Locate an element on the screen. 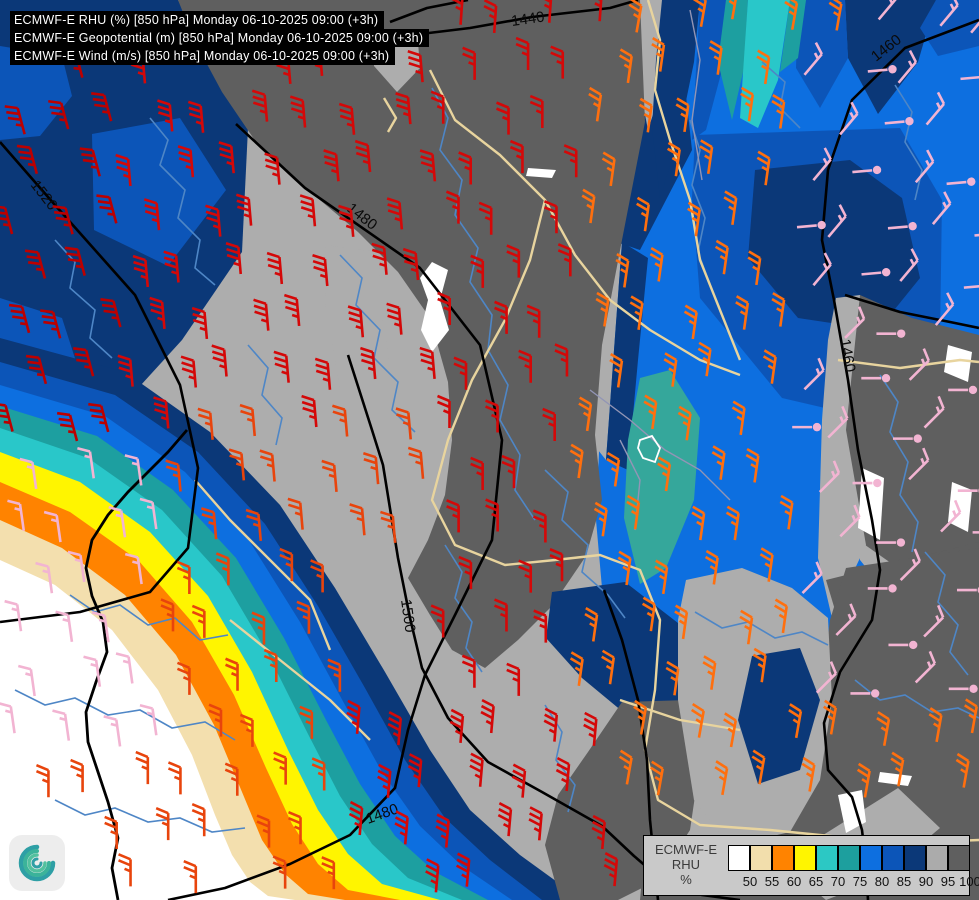 This screenshot has height=900, width=979. coastline is located at coordinates (136, 664).